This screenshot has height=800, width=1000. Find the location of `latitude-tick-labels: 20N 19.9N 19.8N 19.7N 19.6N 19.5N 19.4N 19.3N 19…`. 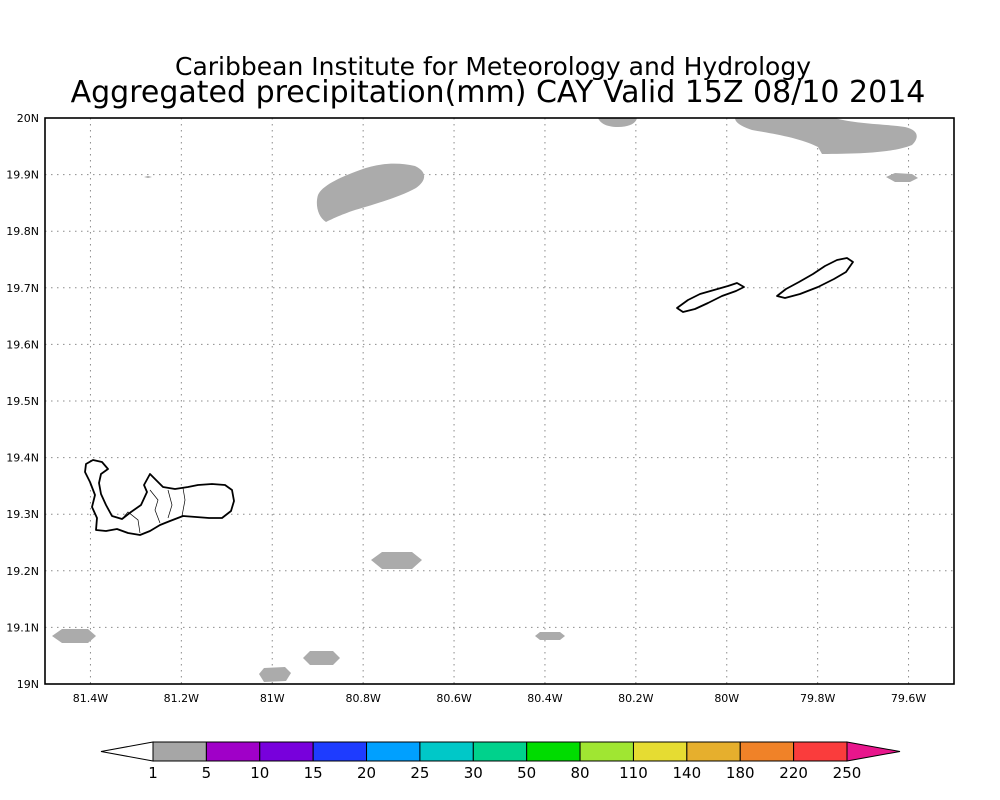

latitude-tick-labels: 20N 19.9N 19.8N 19.7N 19.6N 19.5N 19.4N 19.3N 19… is located at coordinates (22, 401).